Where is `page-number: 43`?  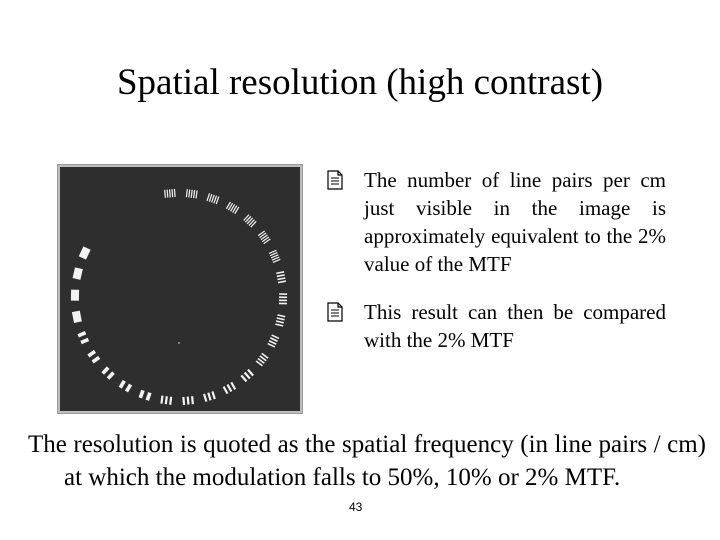
page-number: 43 is located at coordinates (356, 507).